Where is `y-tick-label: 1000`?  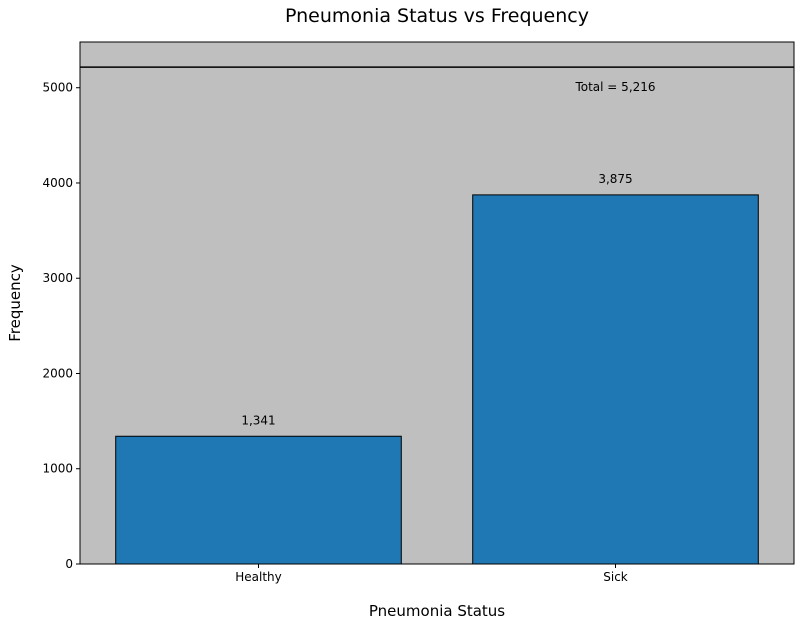
y-tick-label: 1000 is located at coordinates (57, 469).